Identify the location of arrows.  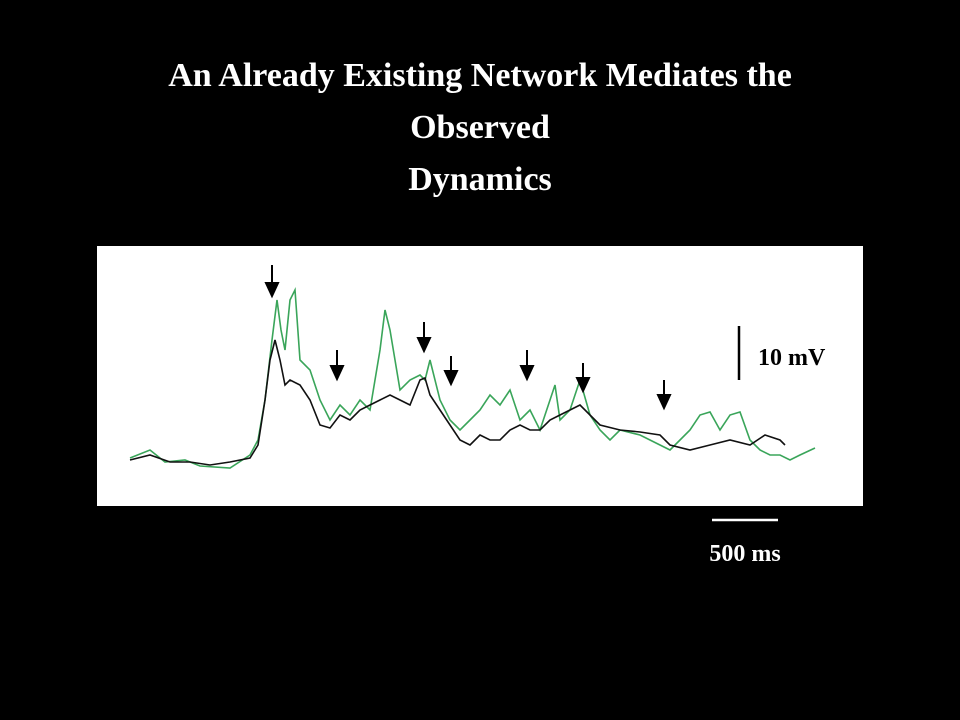
(468, 338).